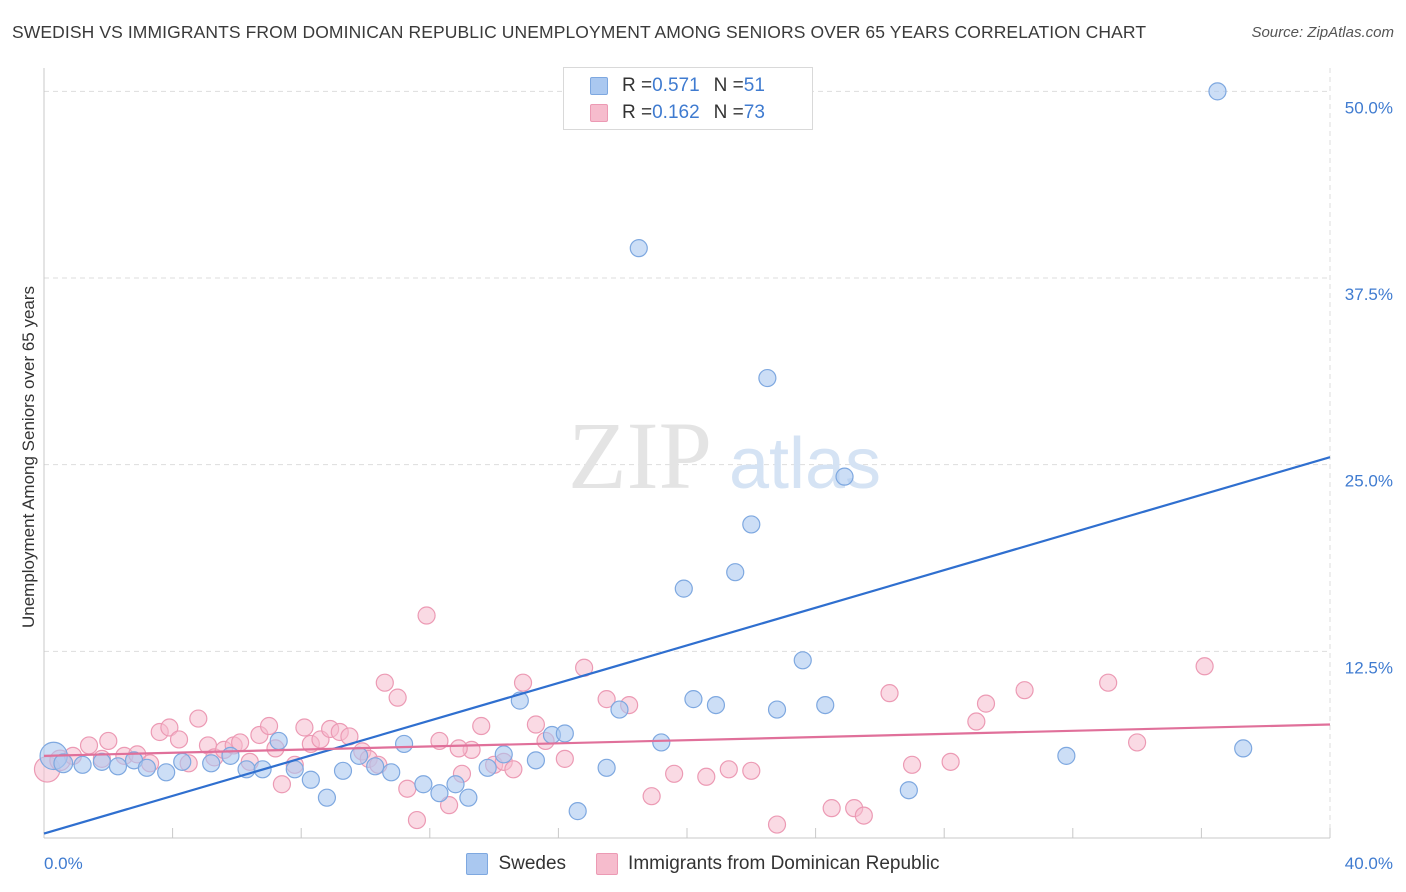  I want to click on source-label: Source: ZipAtlas.com, so click(1322, 32).